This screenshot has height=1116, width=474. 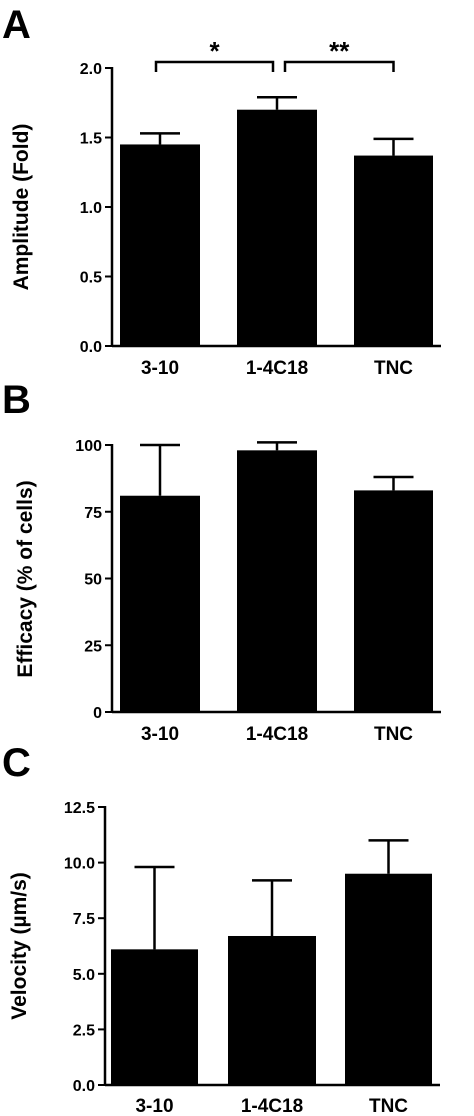 What do you see at coordinates (84, 975) in the screenshot?
I see `panel-c-y-tick-label: 5.0` at bounding box center [84, 975].